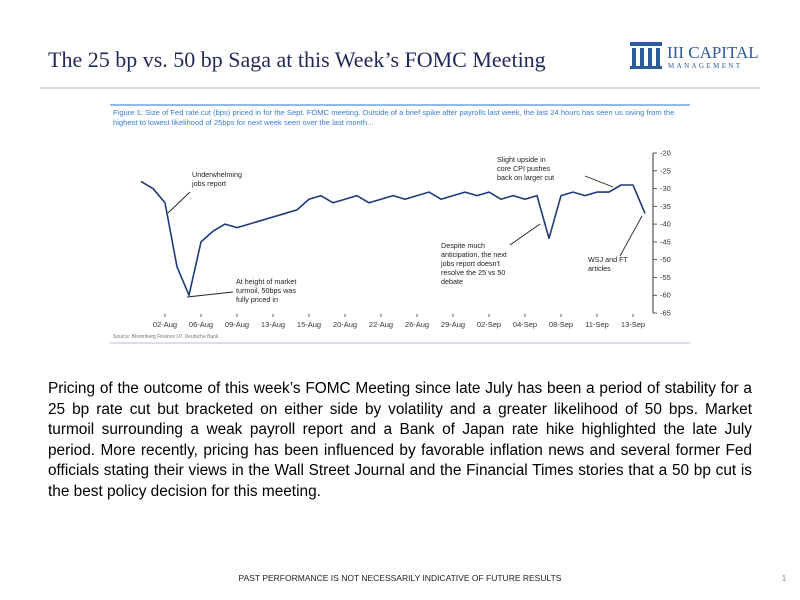 The height and width of the screenshot is (600, 800). I want to click on x-tick-label: 11-Sep, so click(597, 324).